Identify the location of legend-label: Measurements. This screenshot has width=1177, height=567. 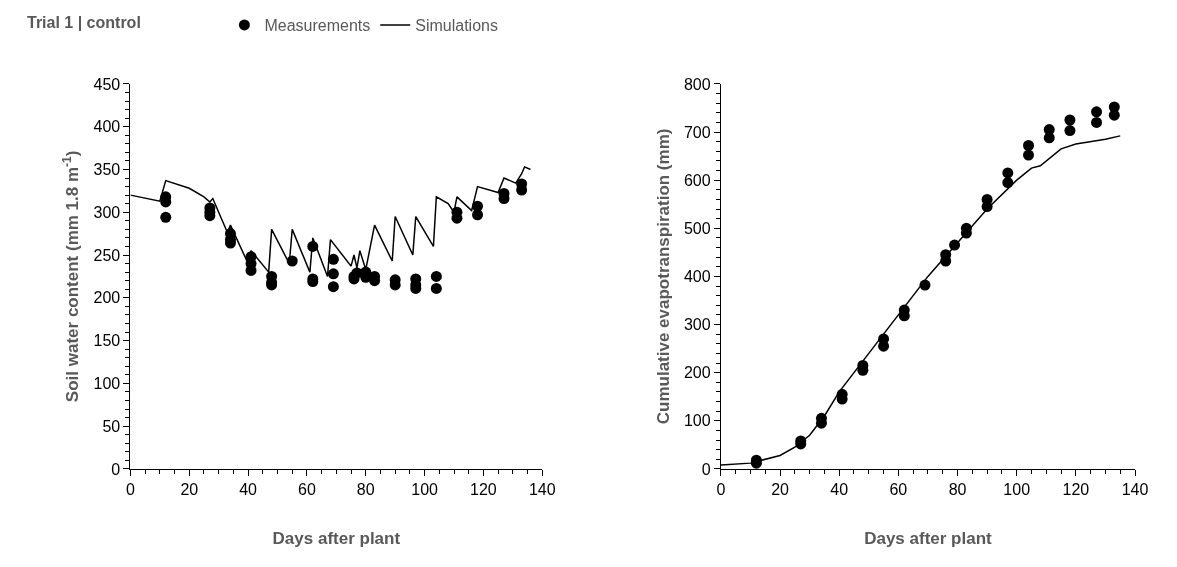
(317, 26).